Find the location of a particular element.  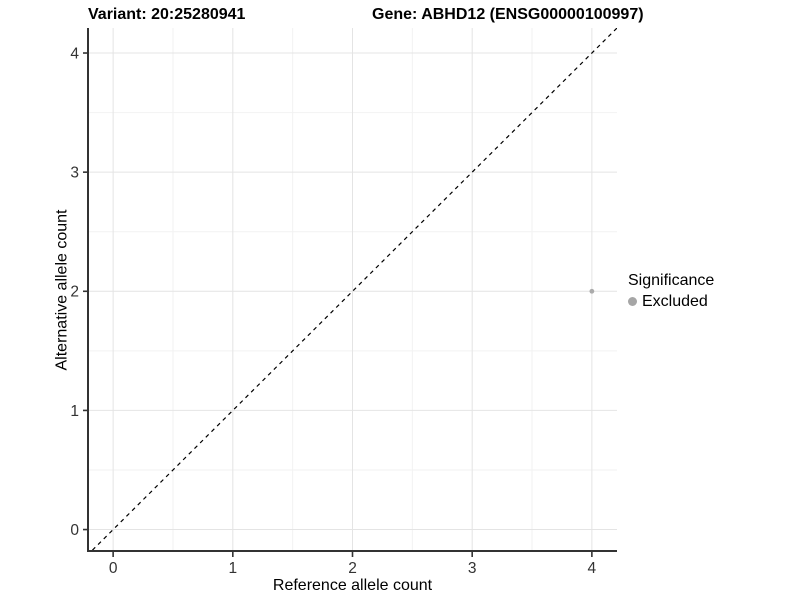

plot-title-variant: Variant: 20:25280941 is located at coordinates (167, 14).